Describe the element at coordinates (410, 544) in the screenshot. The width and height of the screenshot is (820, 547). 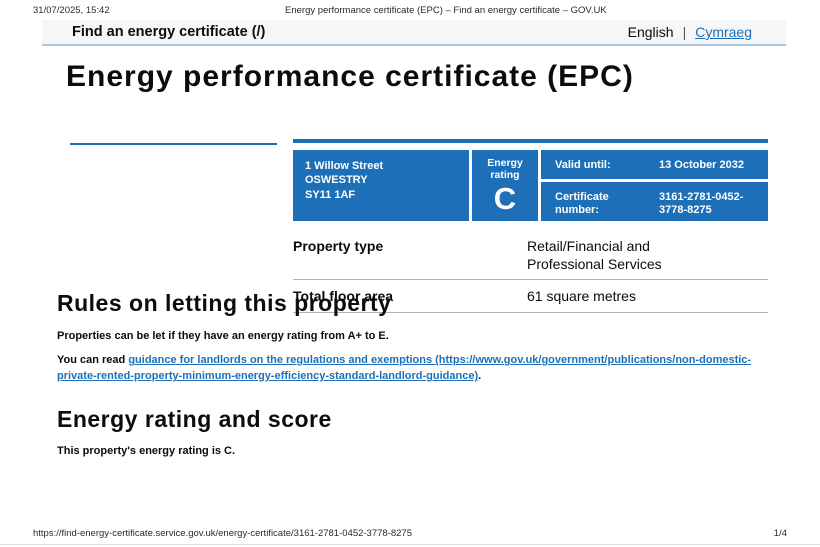
I see `page-bottom-edge` at that location.